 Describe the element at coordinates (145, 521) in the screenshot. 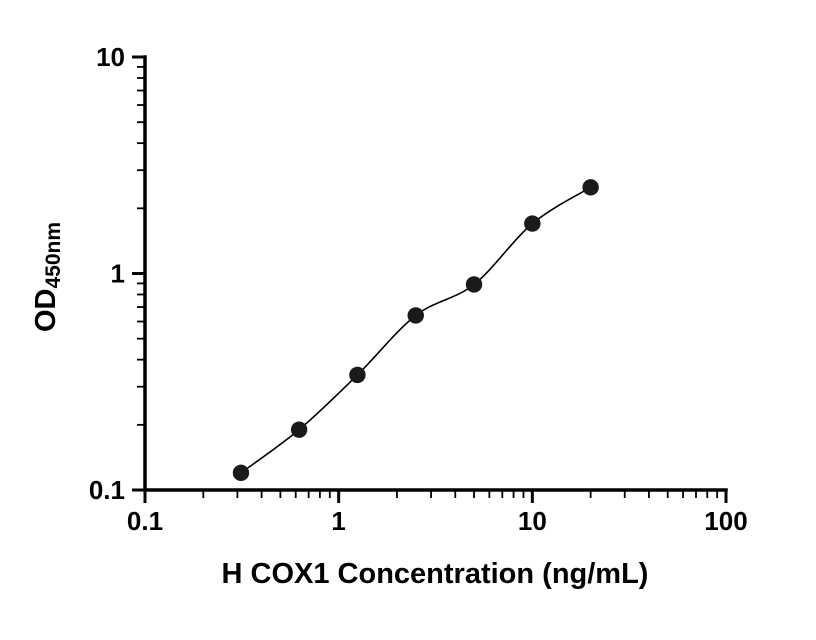

I see `x-tick-label: 0.1` at that location.